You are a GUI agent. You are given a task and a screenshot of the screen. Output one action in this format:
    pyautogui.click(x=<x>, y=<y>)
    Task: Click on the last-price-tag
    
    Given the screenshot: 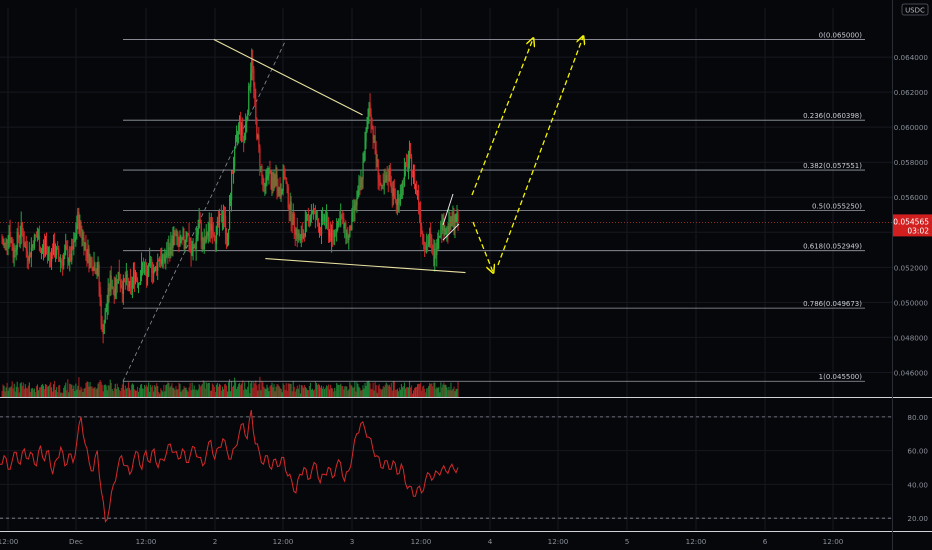 What is the action you would take?
    pyautogui.click(x=912, y=225)
    